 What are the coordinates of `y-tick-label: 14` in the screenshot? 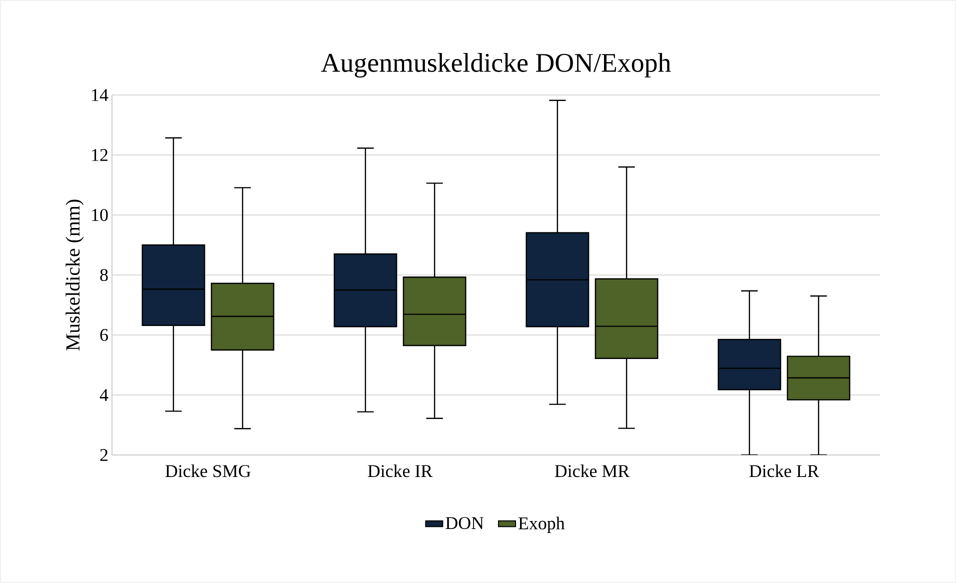 It's located at (100, 95).